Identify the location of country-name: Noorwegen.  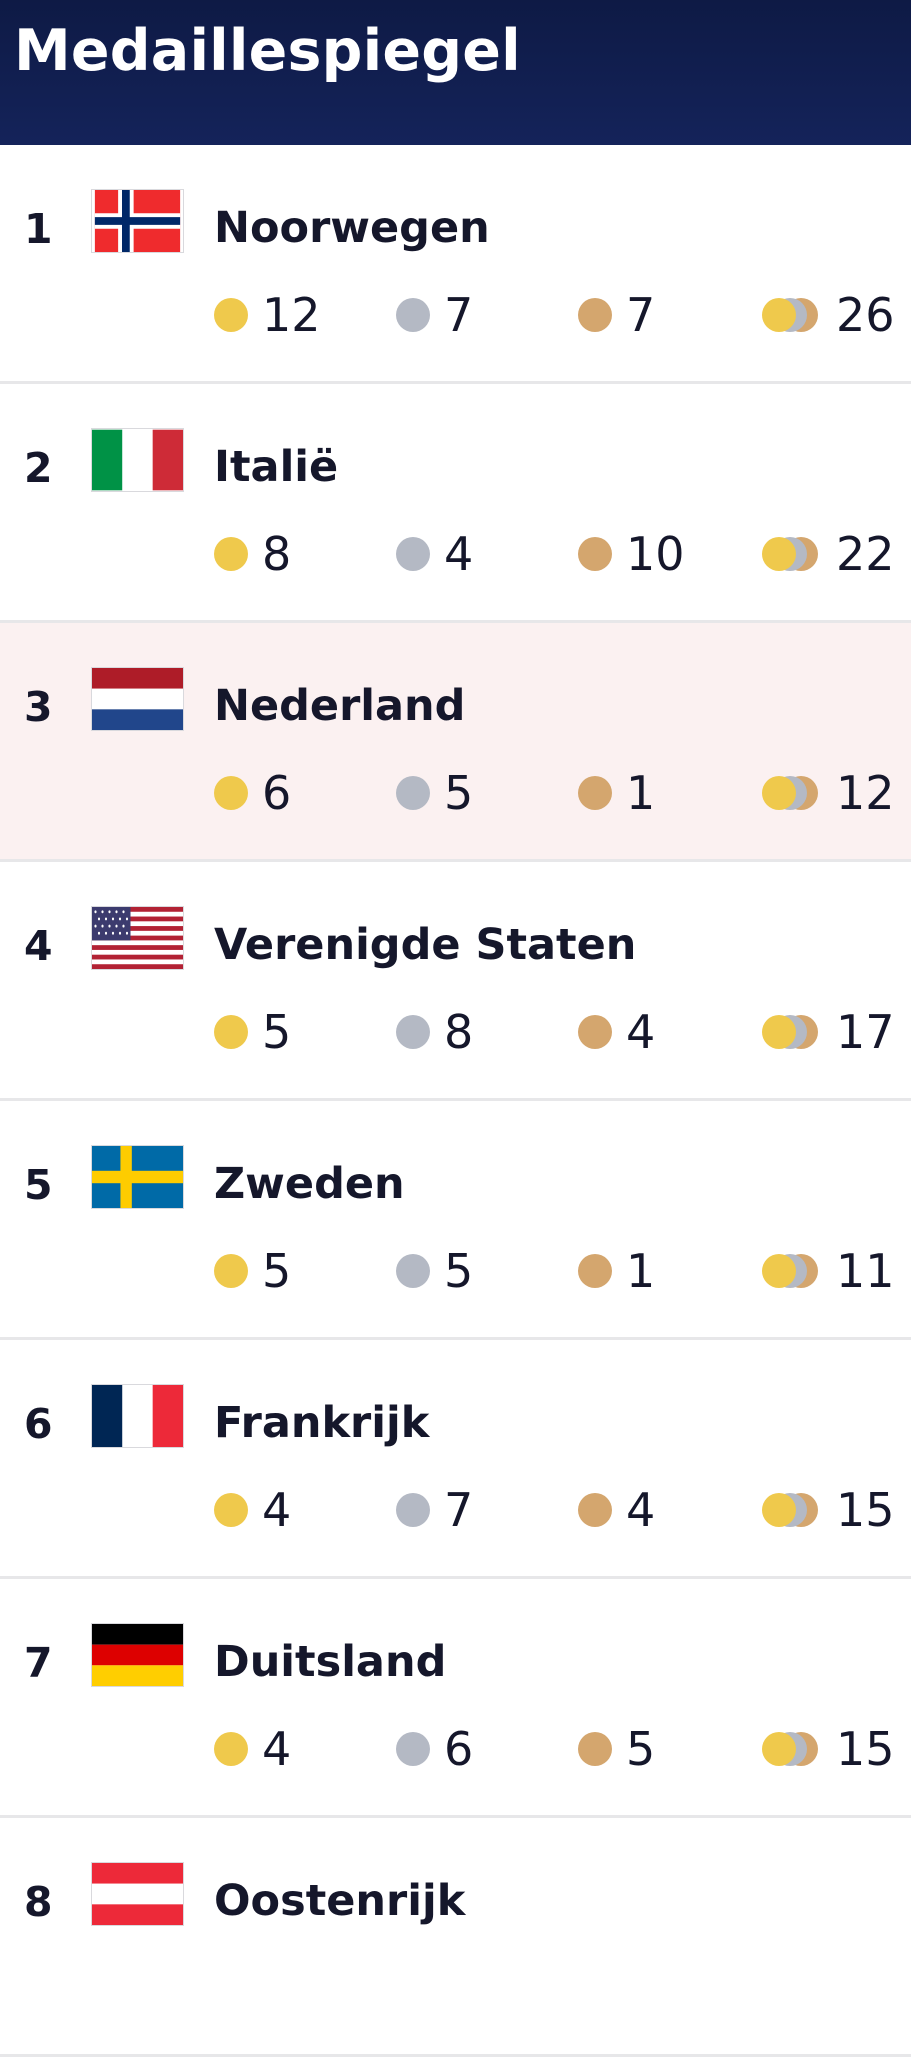
(352, 228).